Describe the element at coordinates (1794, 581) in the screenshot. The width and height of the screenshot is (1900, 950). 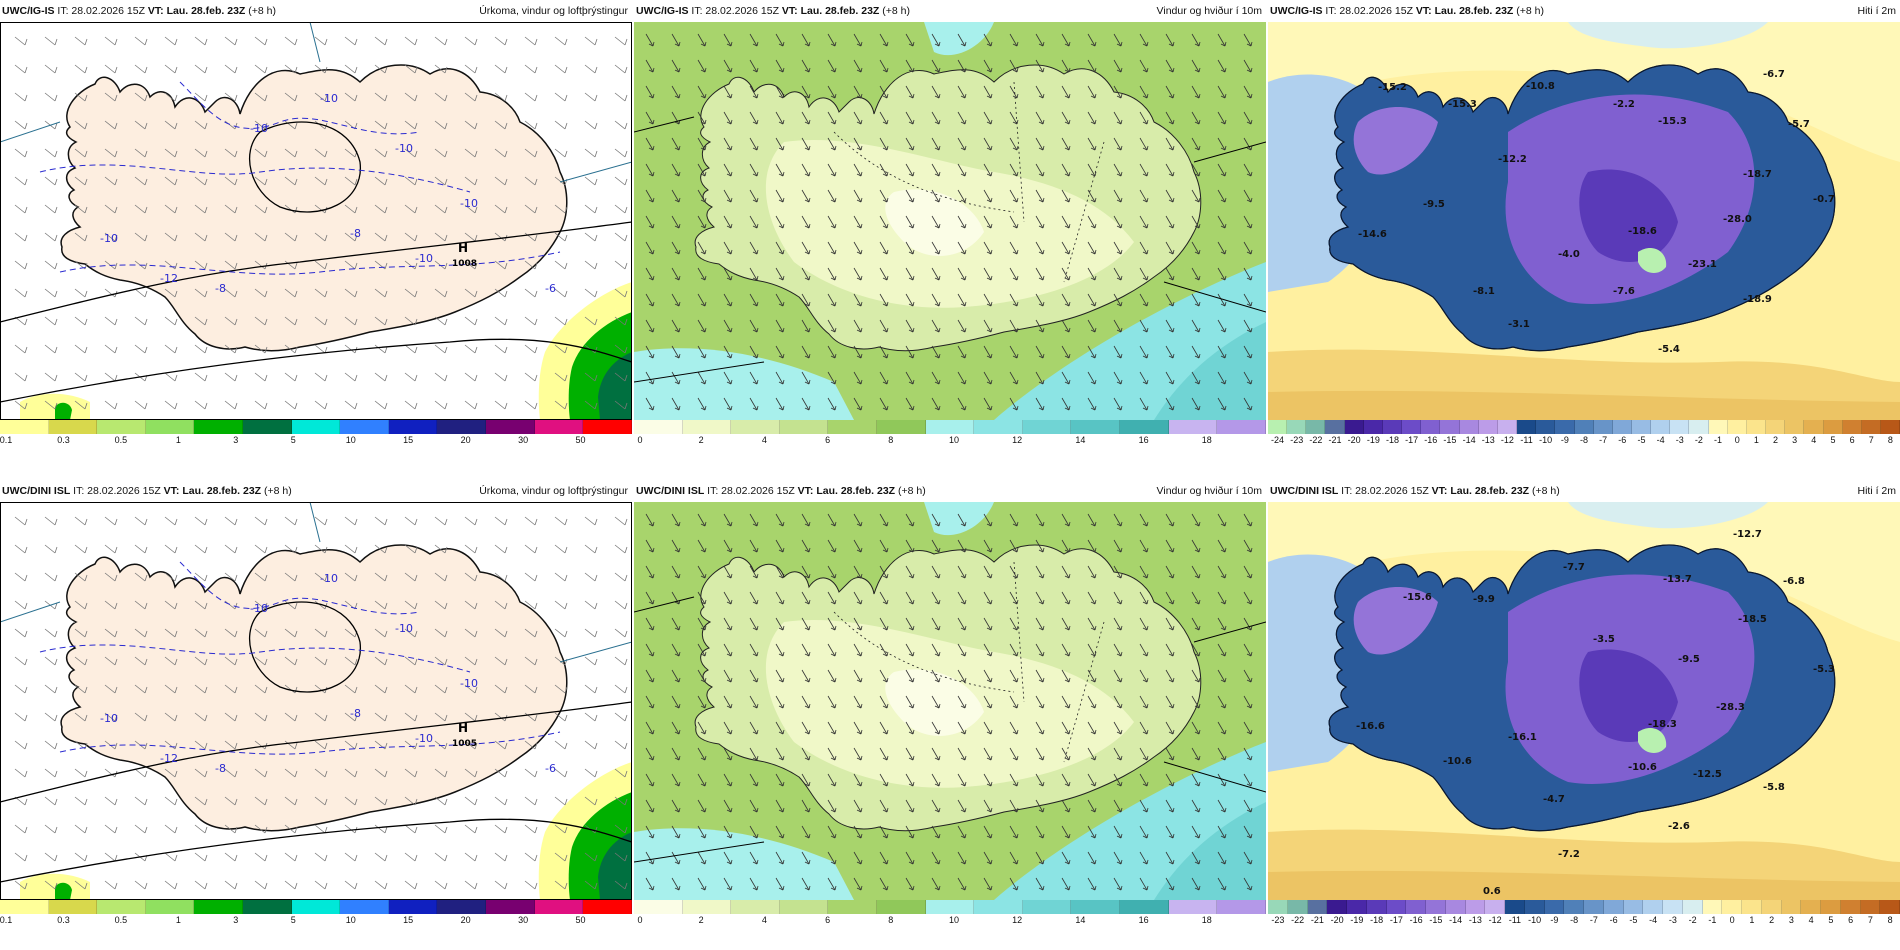
I see `temperature-map-label: -6.8` at that location.